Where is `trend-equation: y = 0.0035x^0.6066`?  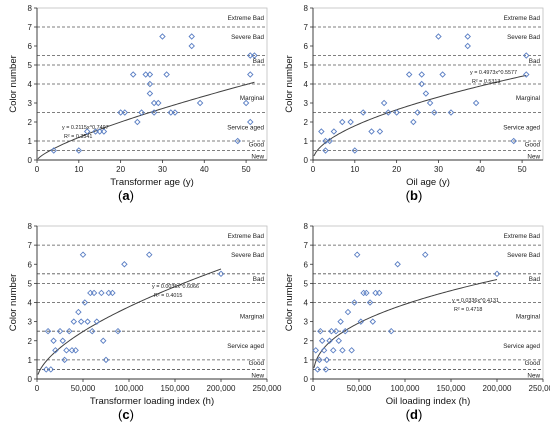 trend-equation: y = 0.0035x^0.6066 is located at coordinates (175, 287).